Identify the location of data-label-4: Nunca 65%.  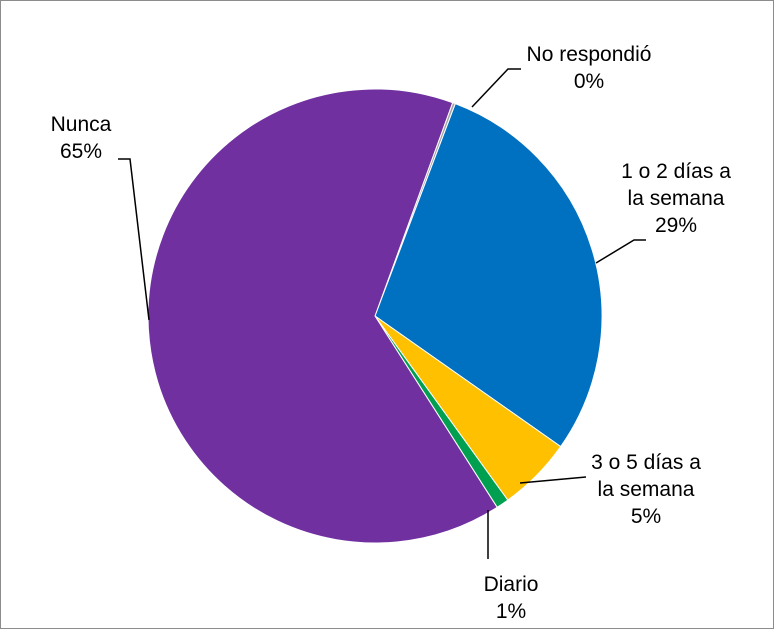
(81, 138).